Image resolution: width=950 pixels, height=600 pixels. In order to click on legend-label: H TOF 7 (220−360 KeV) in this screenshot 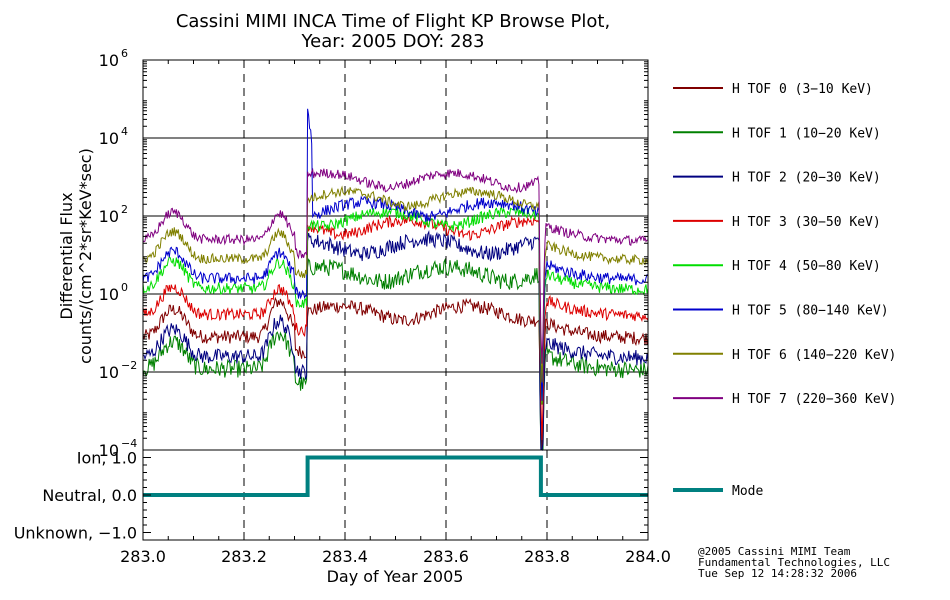, I will do `click(814, 399)`.